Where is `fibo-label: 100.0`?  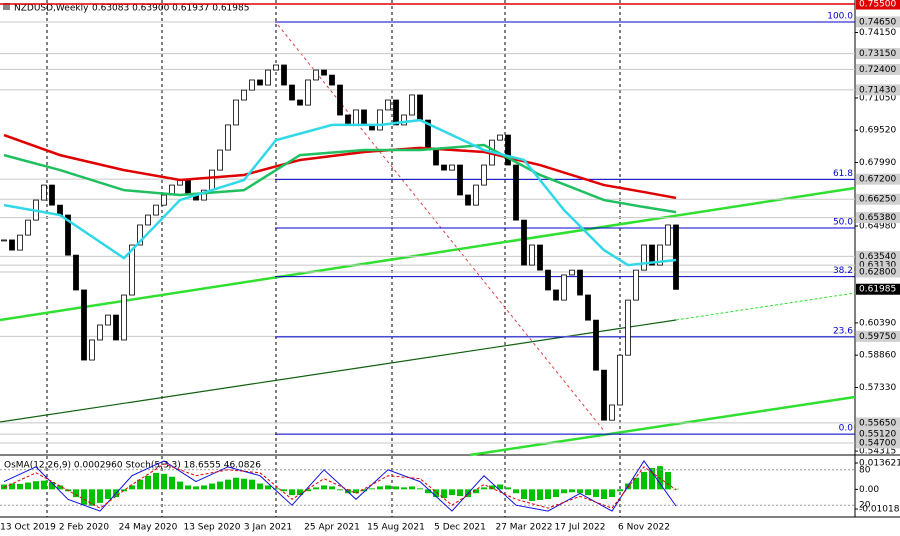 fibo-label: 100.0 is located at coordinates (840, 16).